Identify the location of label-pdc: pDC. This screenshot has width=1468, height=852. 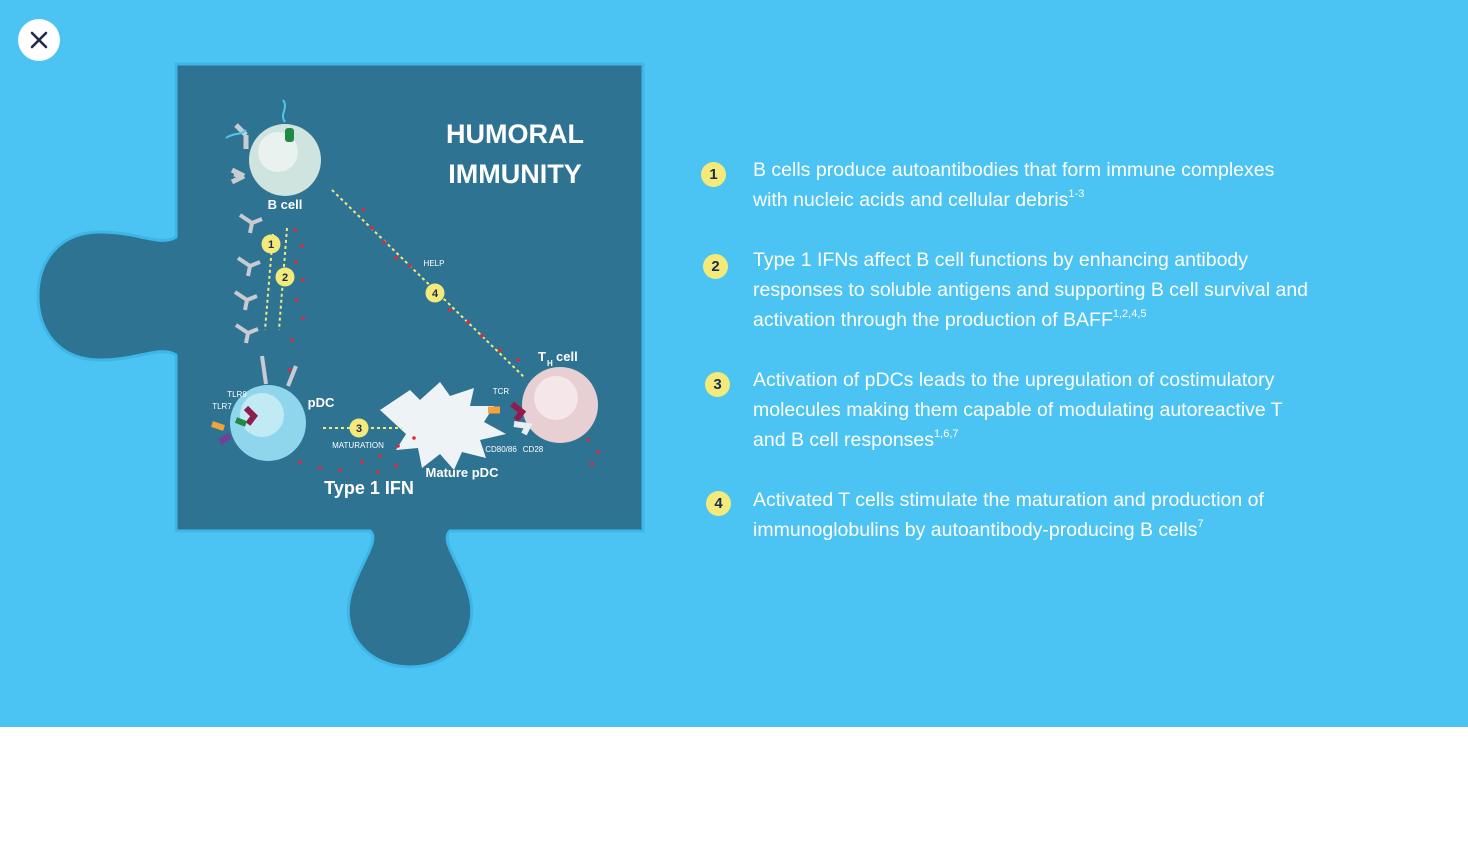
(321, 402).